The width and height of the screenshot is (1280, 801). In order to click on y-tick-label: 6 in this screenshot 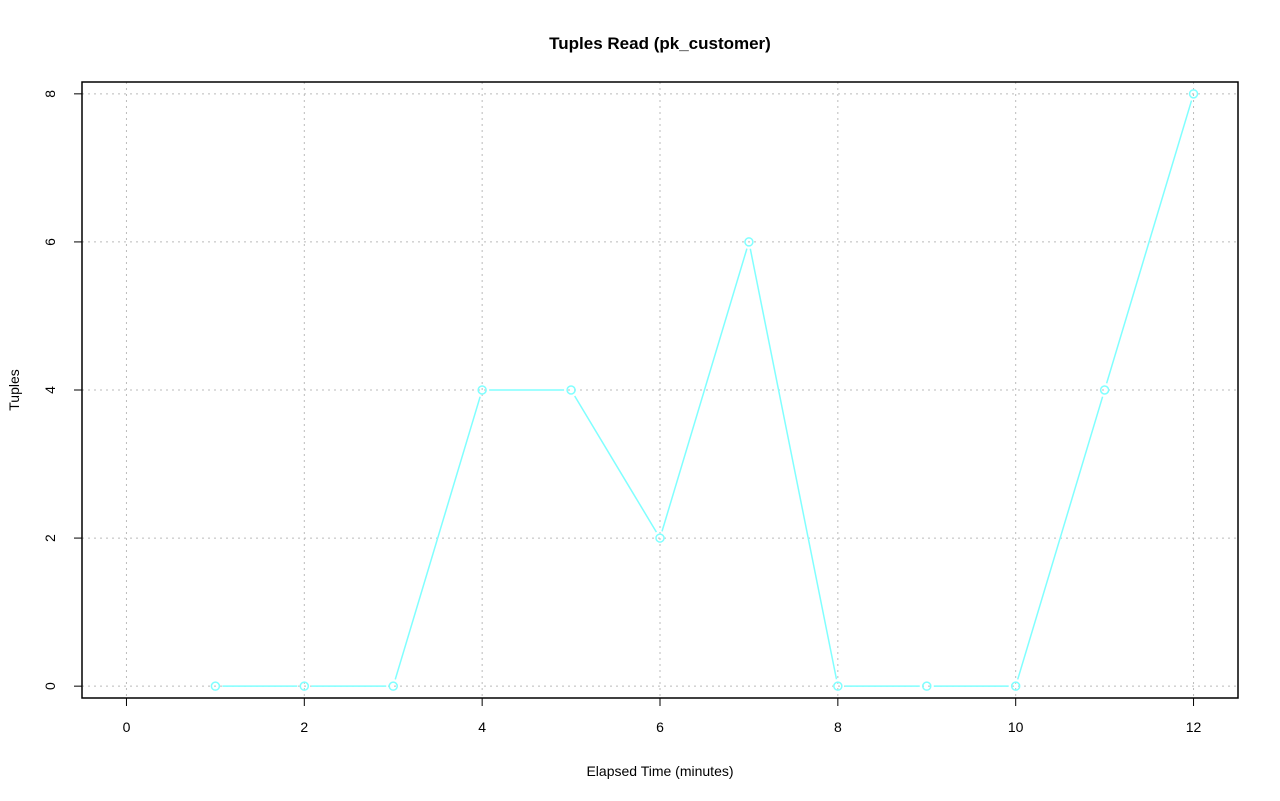, I will do `click(50, 242)`.